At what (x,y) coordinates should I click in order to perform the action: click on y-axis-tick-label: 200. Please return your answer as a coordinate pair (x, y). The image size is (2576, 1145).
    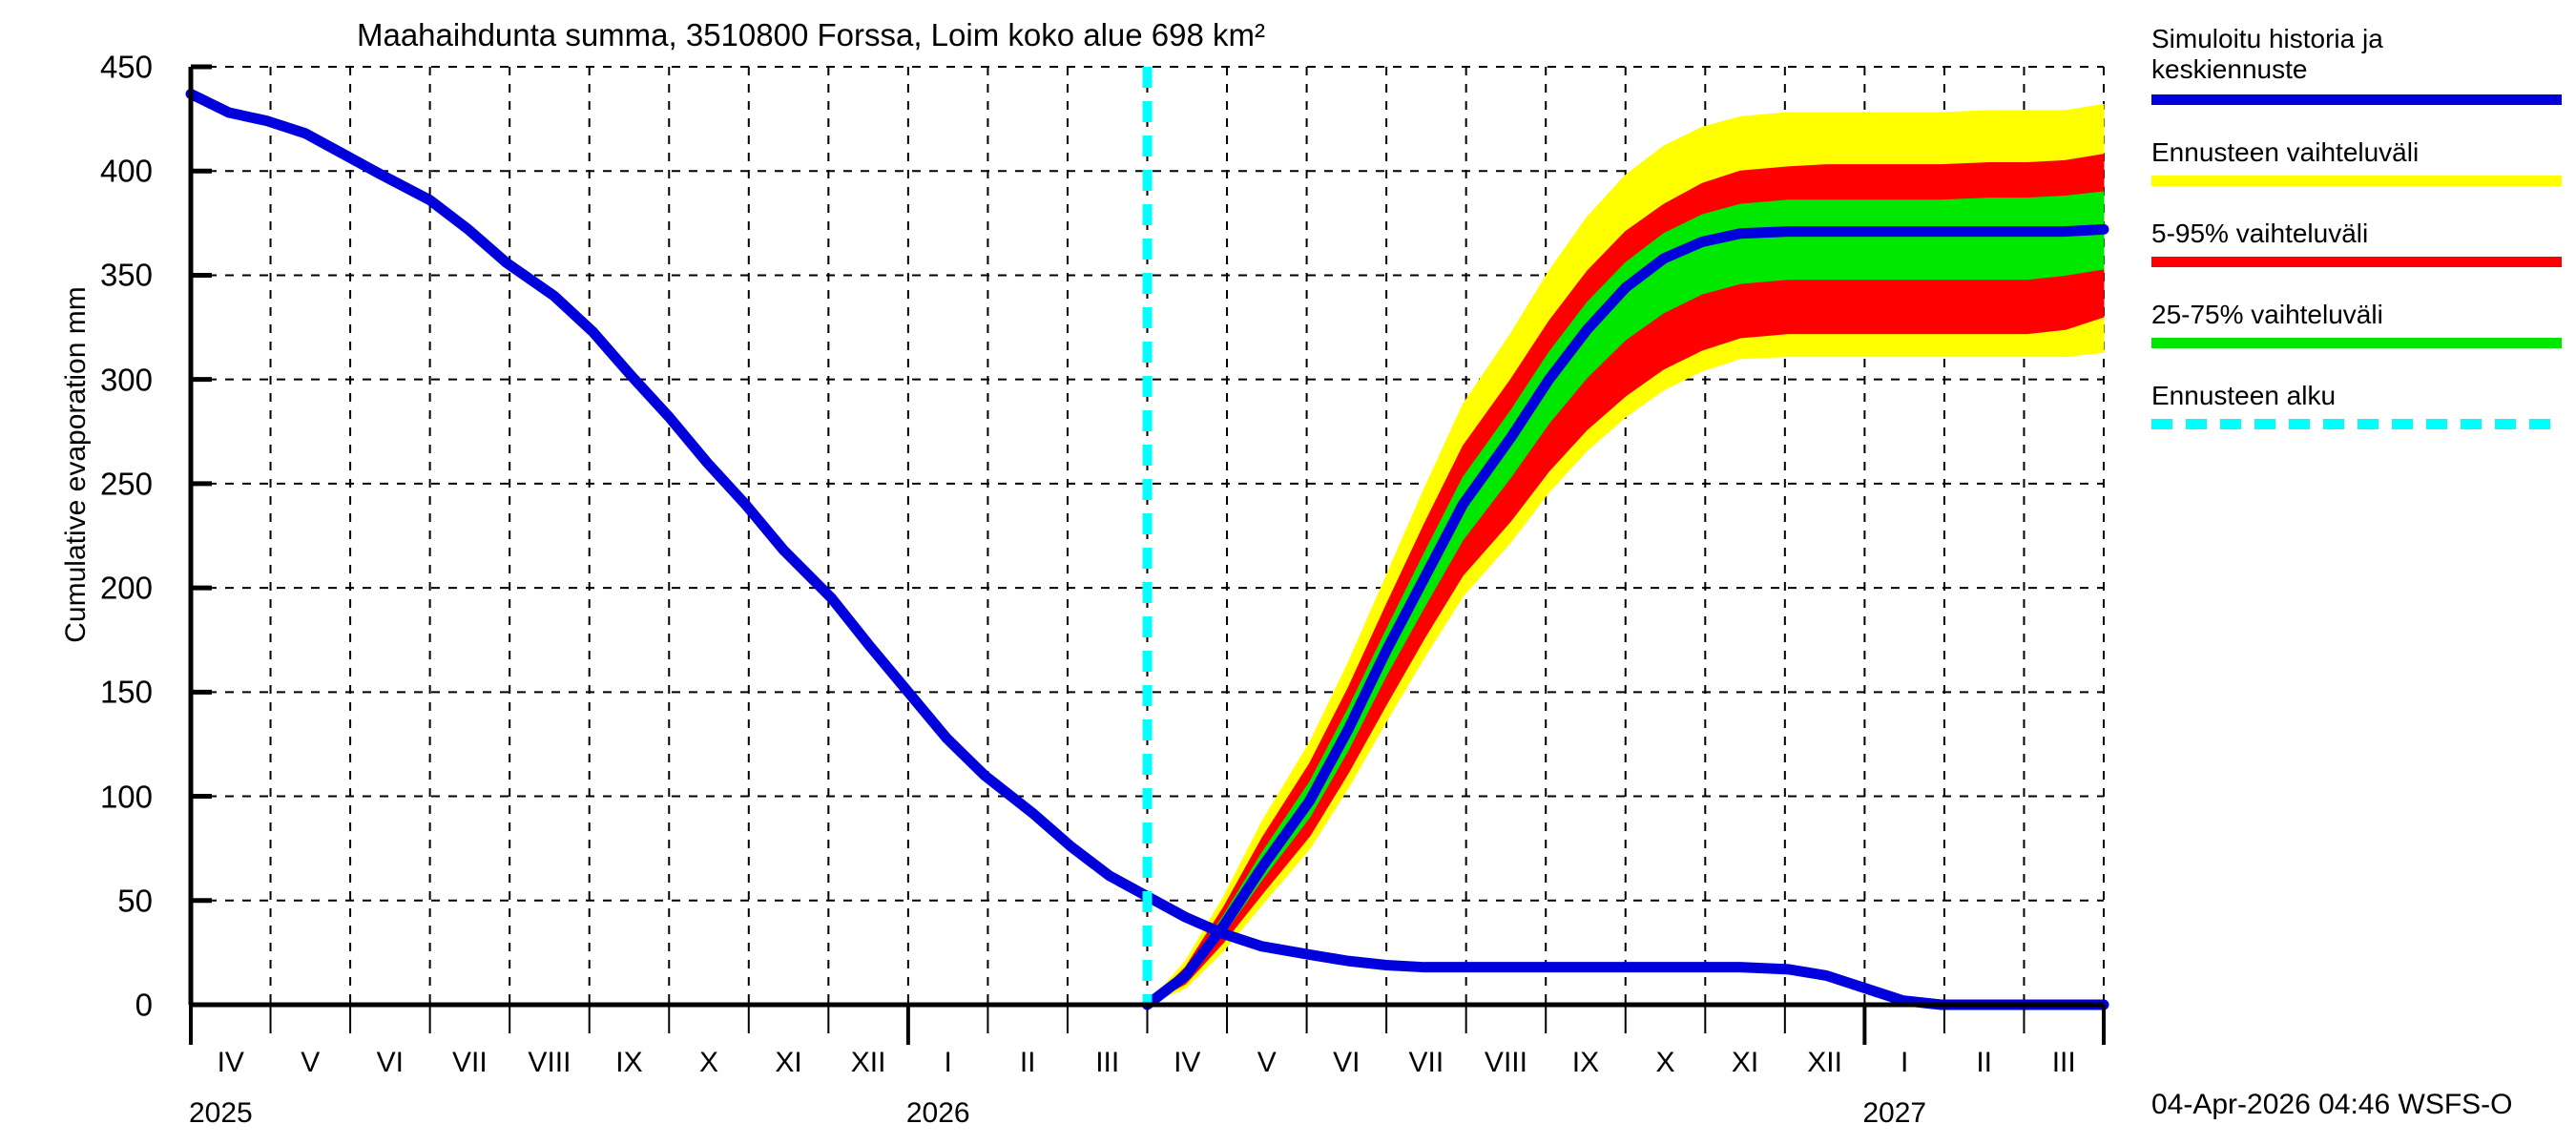
    Looking at the image, I should click on (126, 588).